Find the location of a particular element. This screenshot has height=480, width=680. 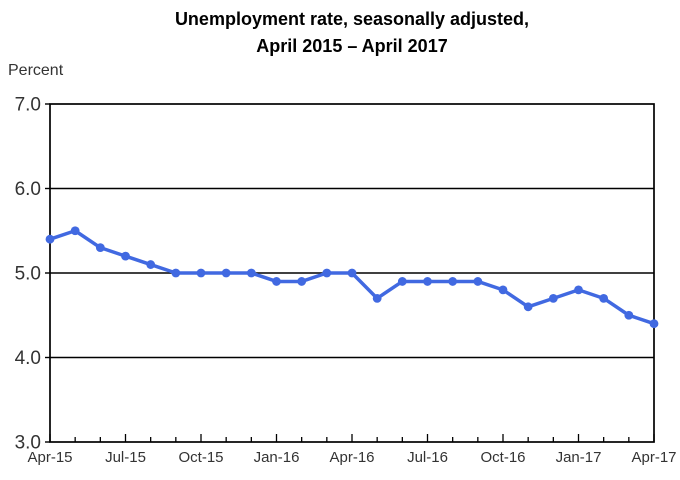

x-axis-tick-label: Apr-15 is located at coordinates (49, 457).